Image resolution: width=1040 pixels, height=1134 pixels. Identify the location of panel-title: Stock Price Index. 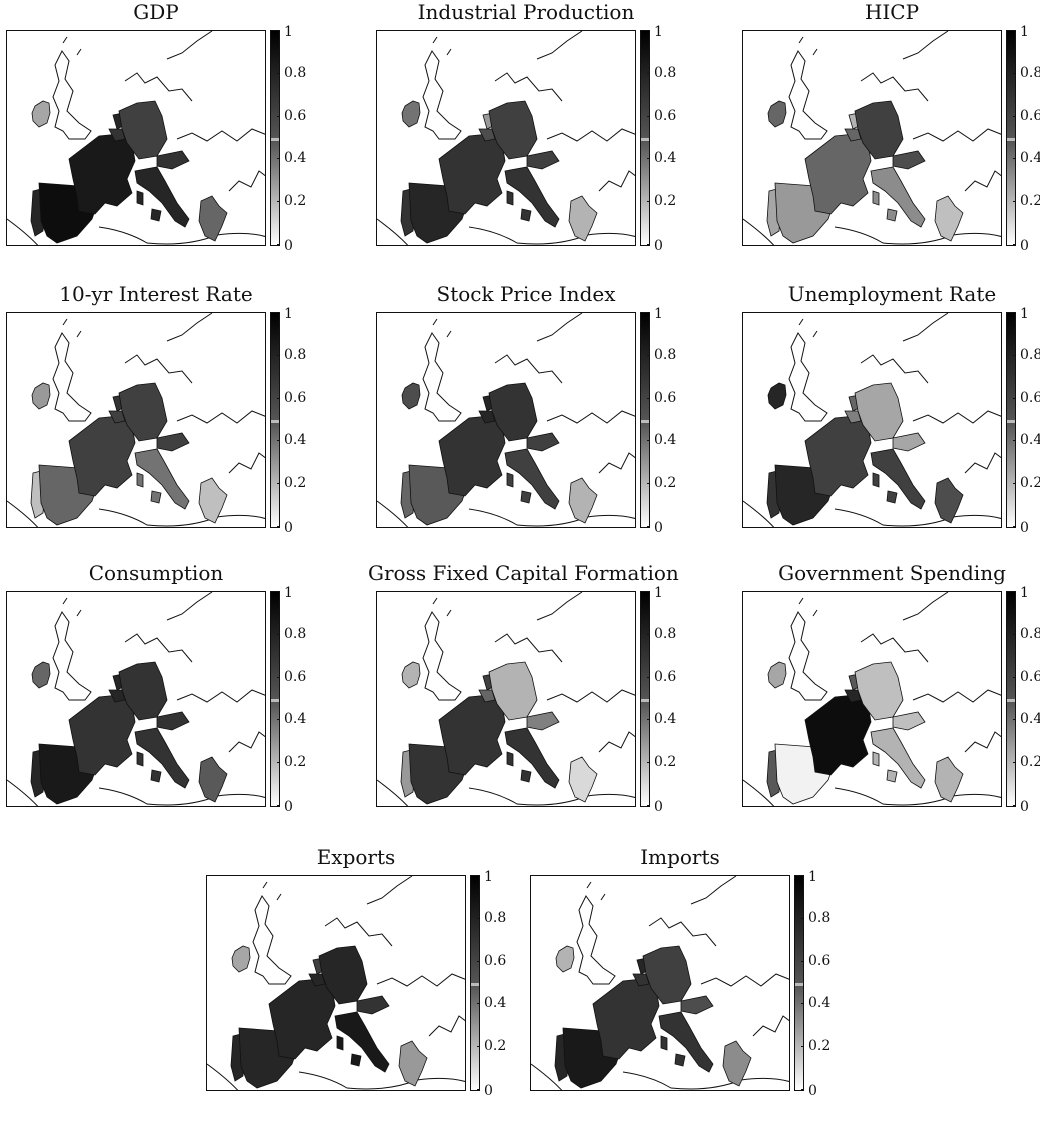
(526, 294).